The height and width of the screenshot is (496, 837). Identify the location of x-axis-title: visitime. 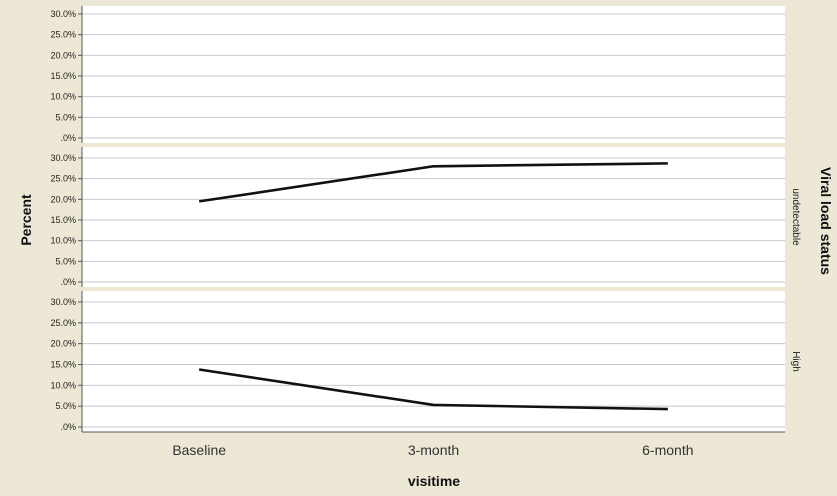
(434, 481).